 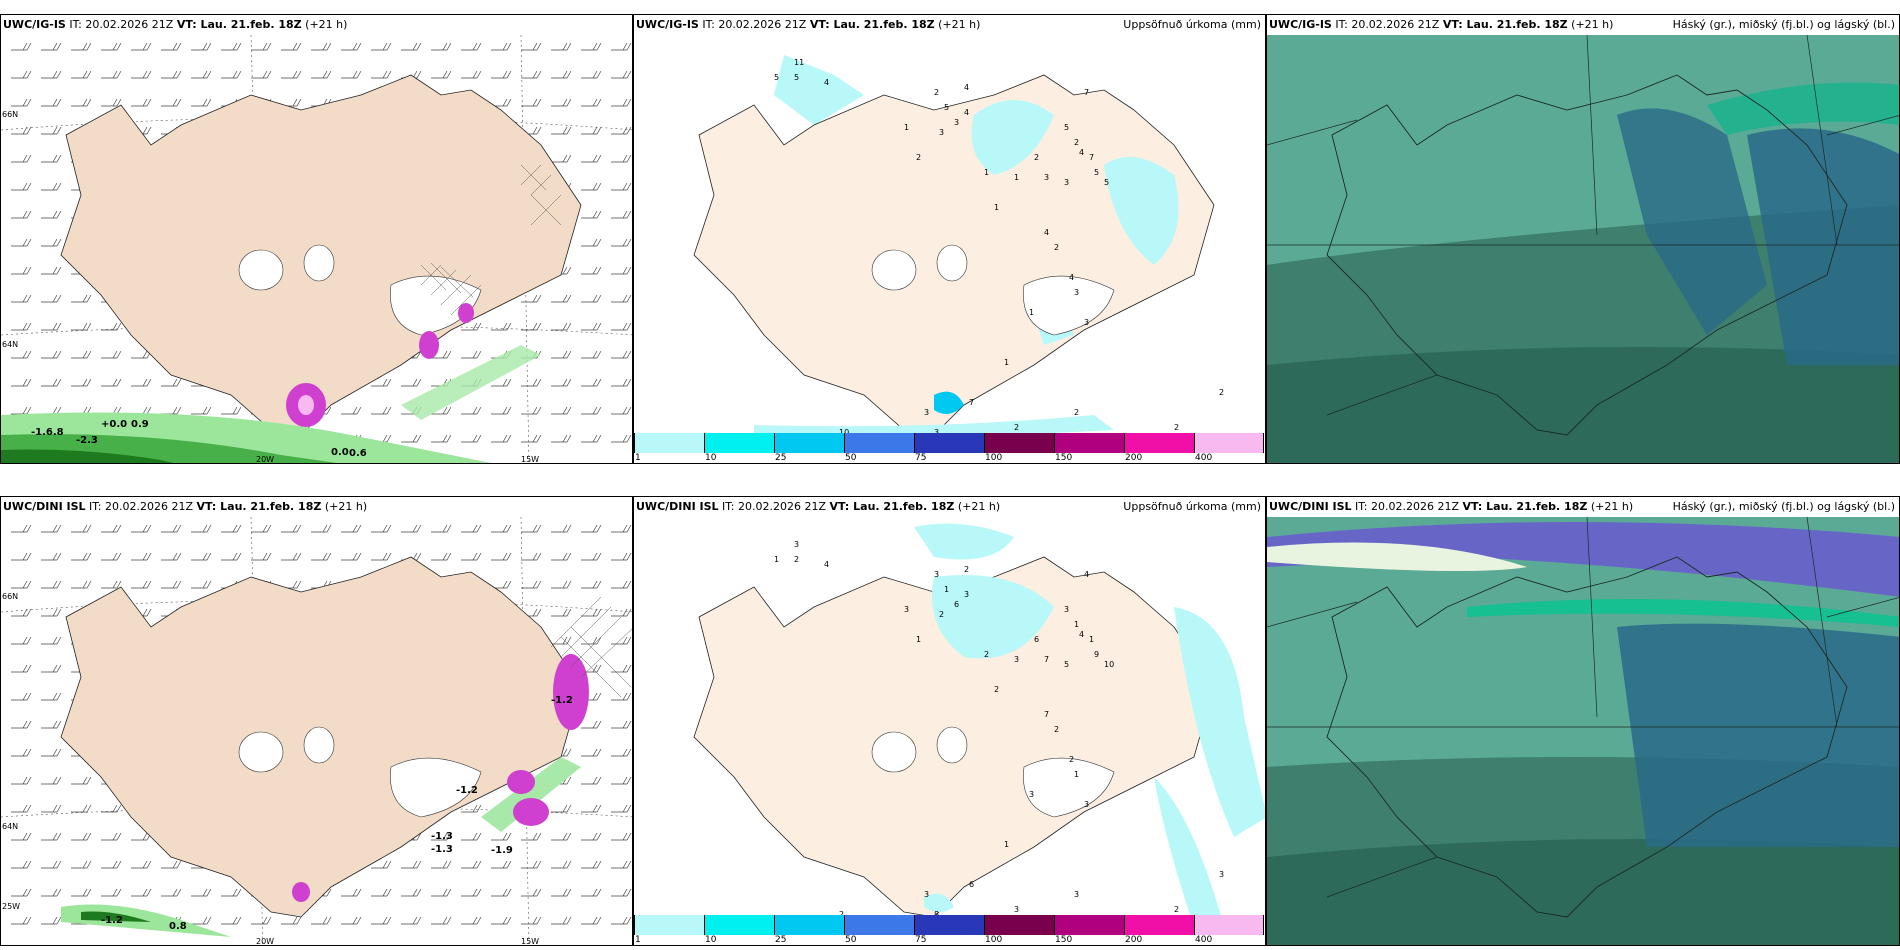 What do you see at coordinates (358, 453) in the screenshot?
I see `wind-label: 0.6` at bounding box center [358, 453].